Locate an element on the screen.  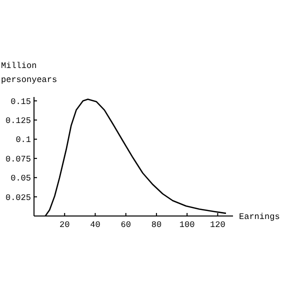
y-tick-label: 0.05 is located at coordinates (20, 179).